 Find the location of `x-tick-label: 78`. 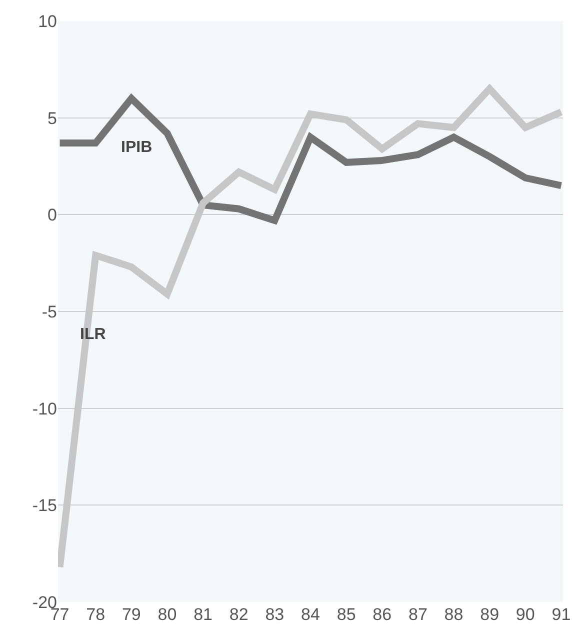

x-tick-label: 78 is located at coordinates (96, 614).